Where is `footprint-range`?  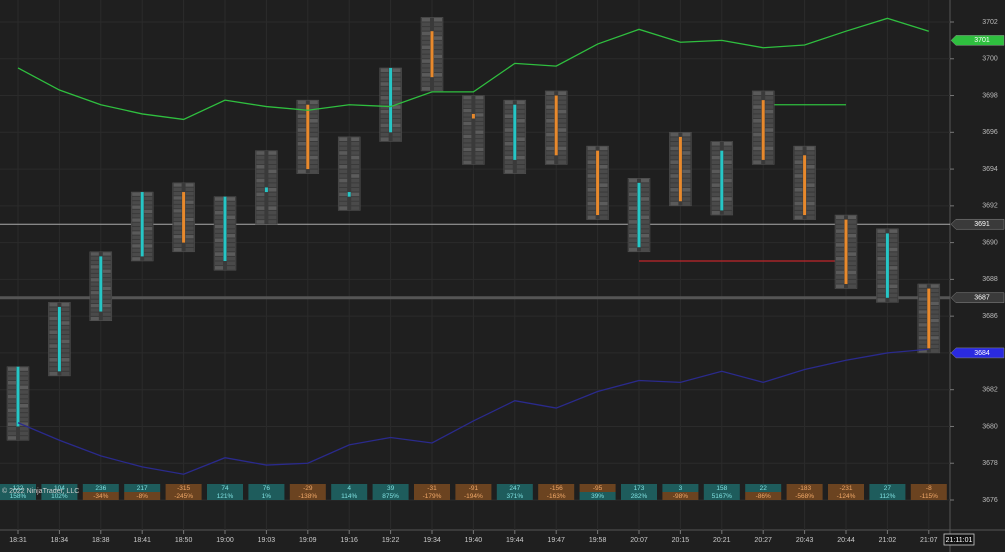 footprint-range is located at coordinates (473, 130).